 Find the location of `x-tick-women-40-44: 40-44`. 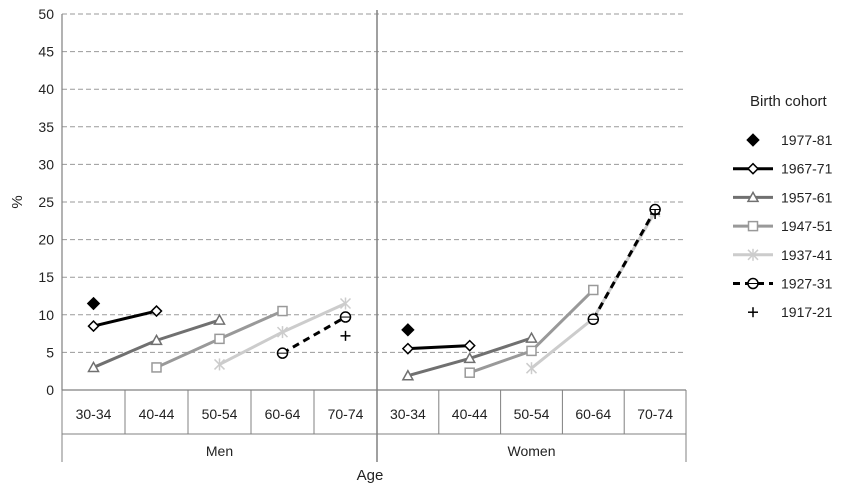

x-tick-women-40-44: 40-44 is located at coordinates (470, 414).